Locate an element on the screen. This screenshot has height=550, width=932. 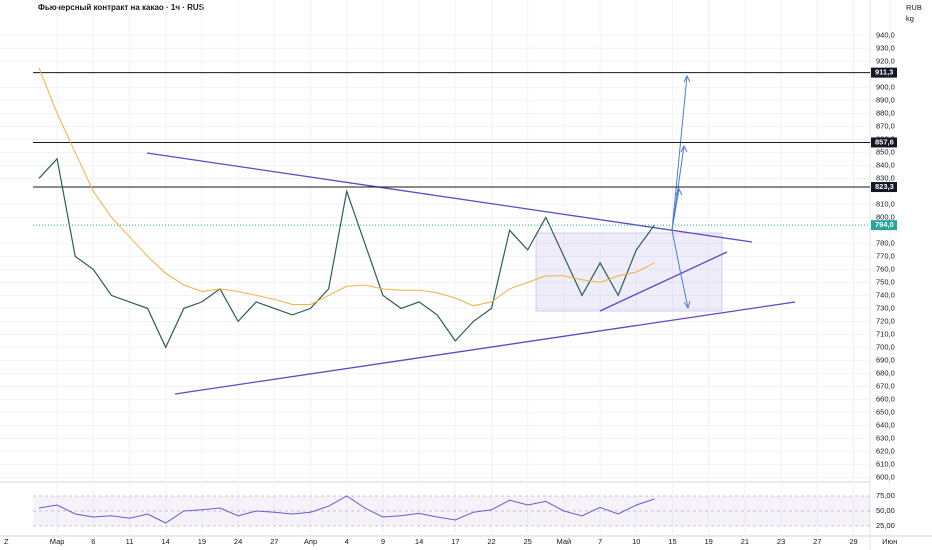
x-tick-label: 25 is located at coordinates (528, 541).